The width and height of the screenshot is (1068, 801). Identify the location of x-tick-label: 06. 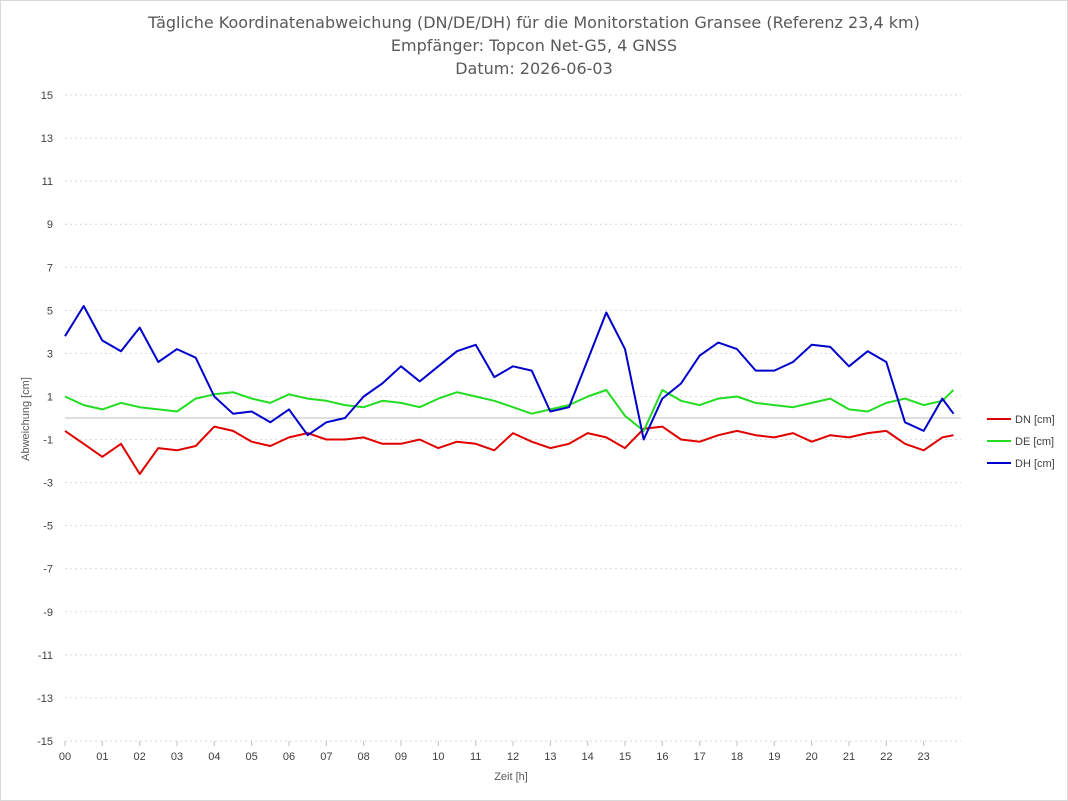
(289, 757).